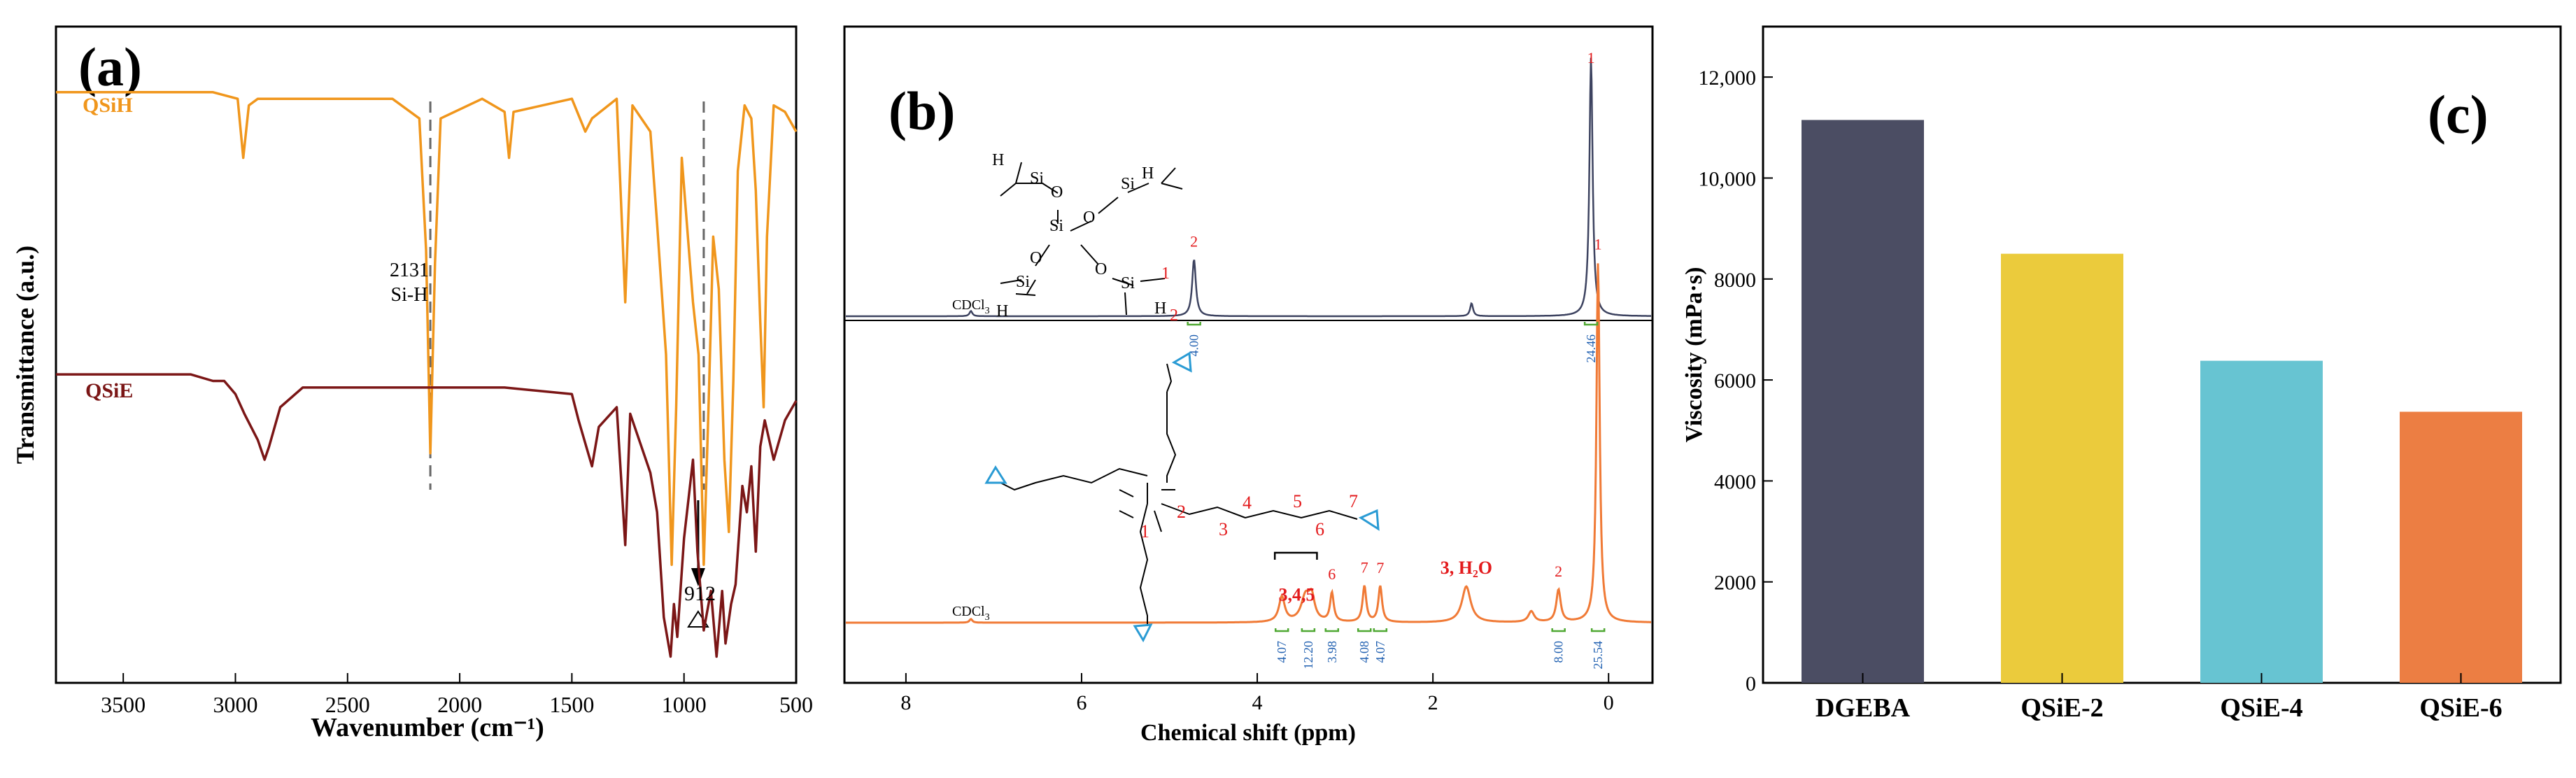 The width and height of the screenshot is (2576, 778). I want to click on y-tick-label: 4000, so click(1735, 481).